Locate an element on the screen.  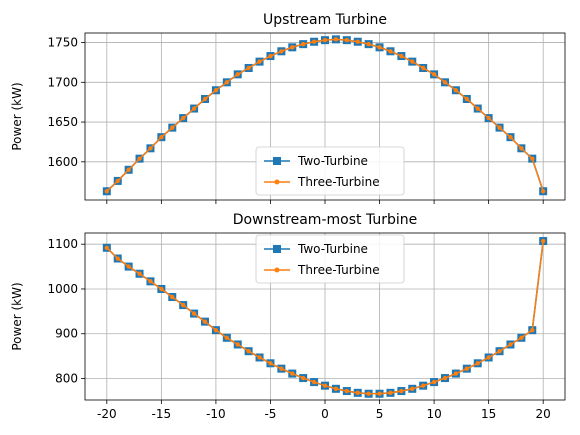
x-tick-label: -10 is located at coordinates (216, 414).